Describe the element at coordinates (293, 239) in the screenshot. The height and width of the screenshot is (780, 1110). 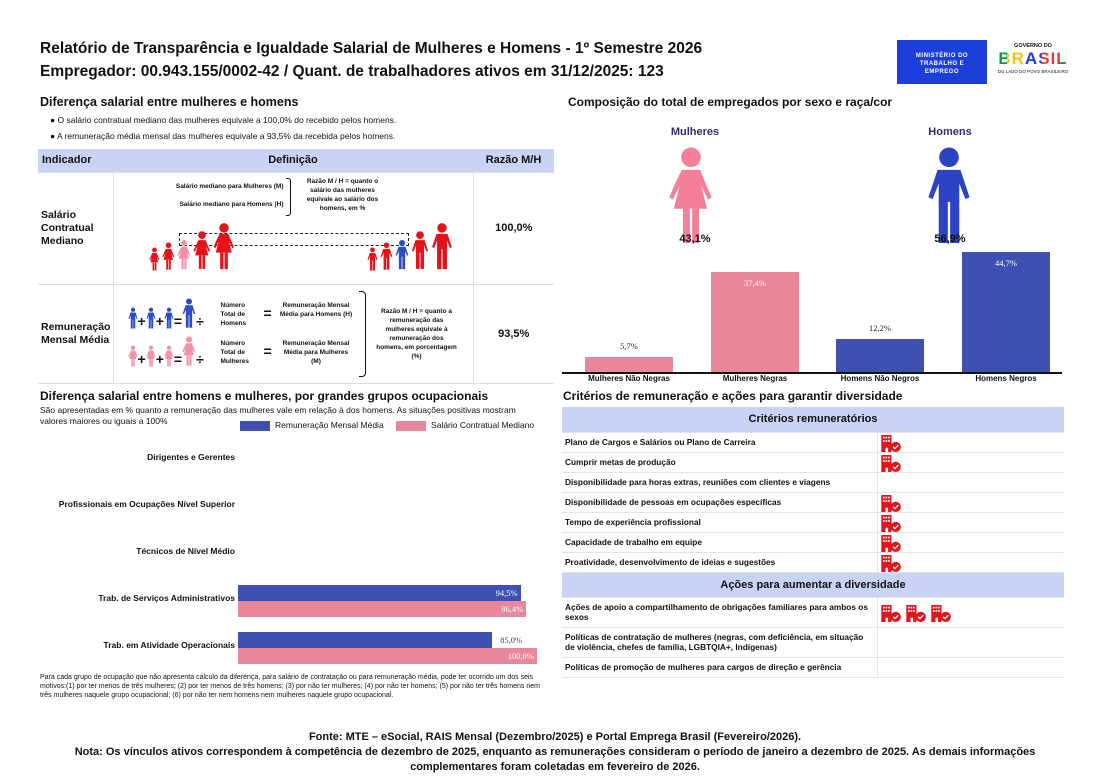
I see `dashed-comparison-box` at that location.